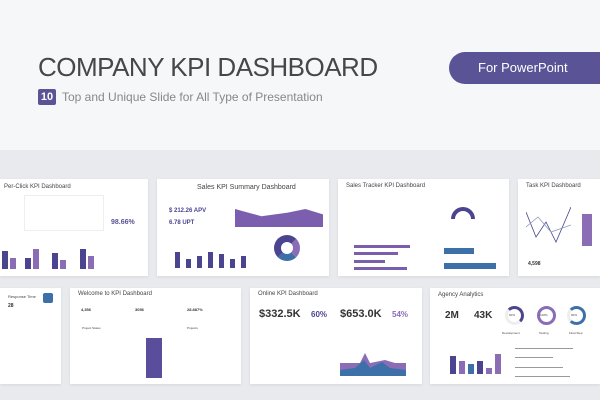 The image size is (600, 400). I want to click on slide-title: Per-Click KPI Dashboard, so click(37, 187).